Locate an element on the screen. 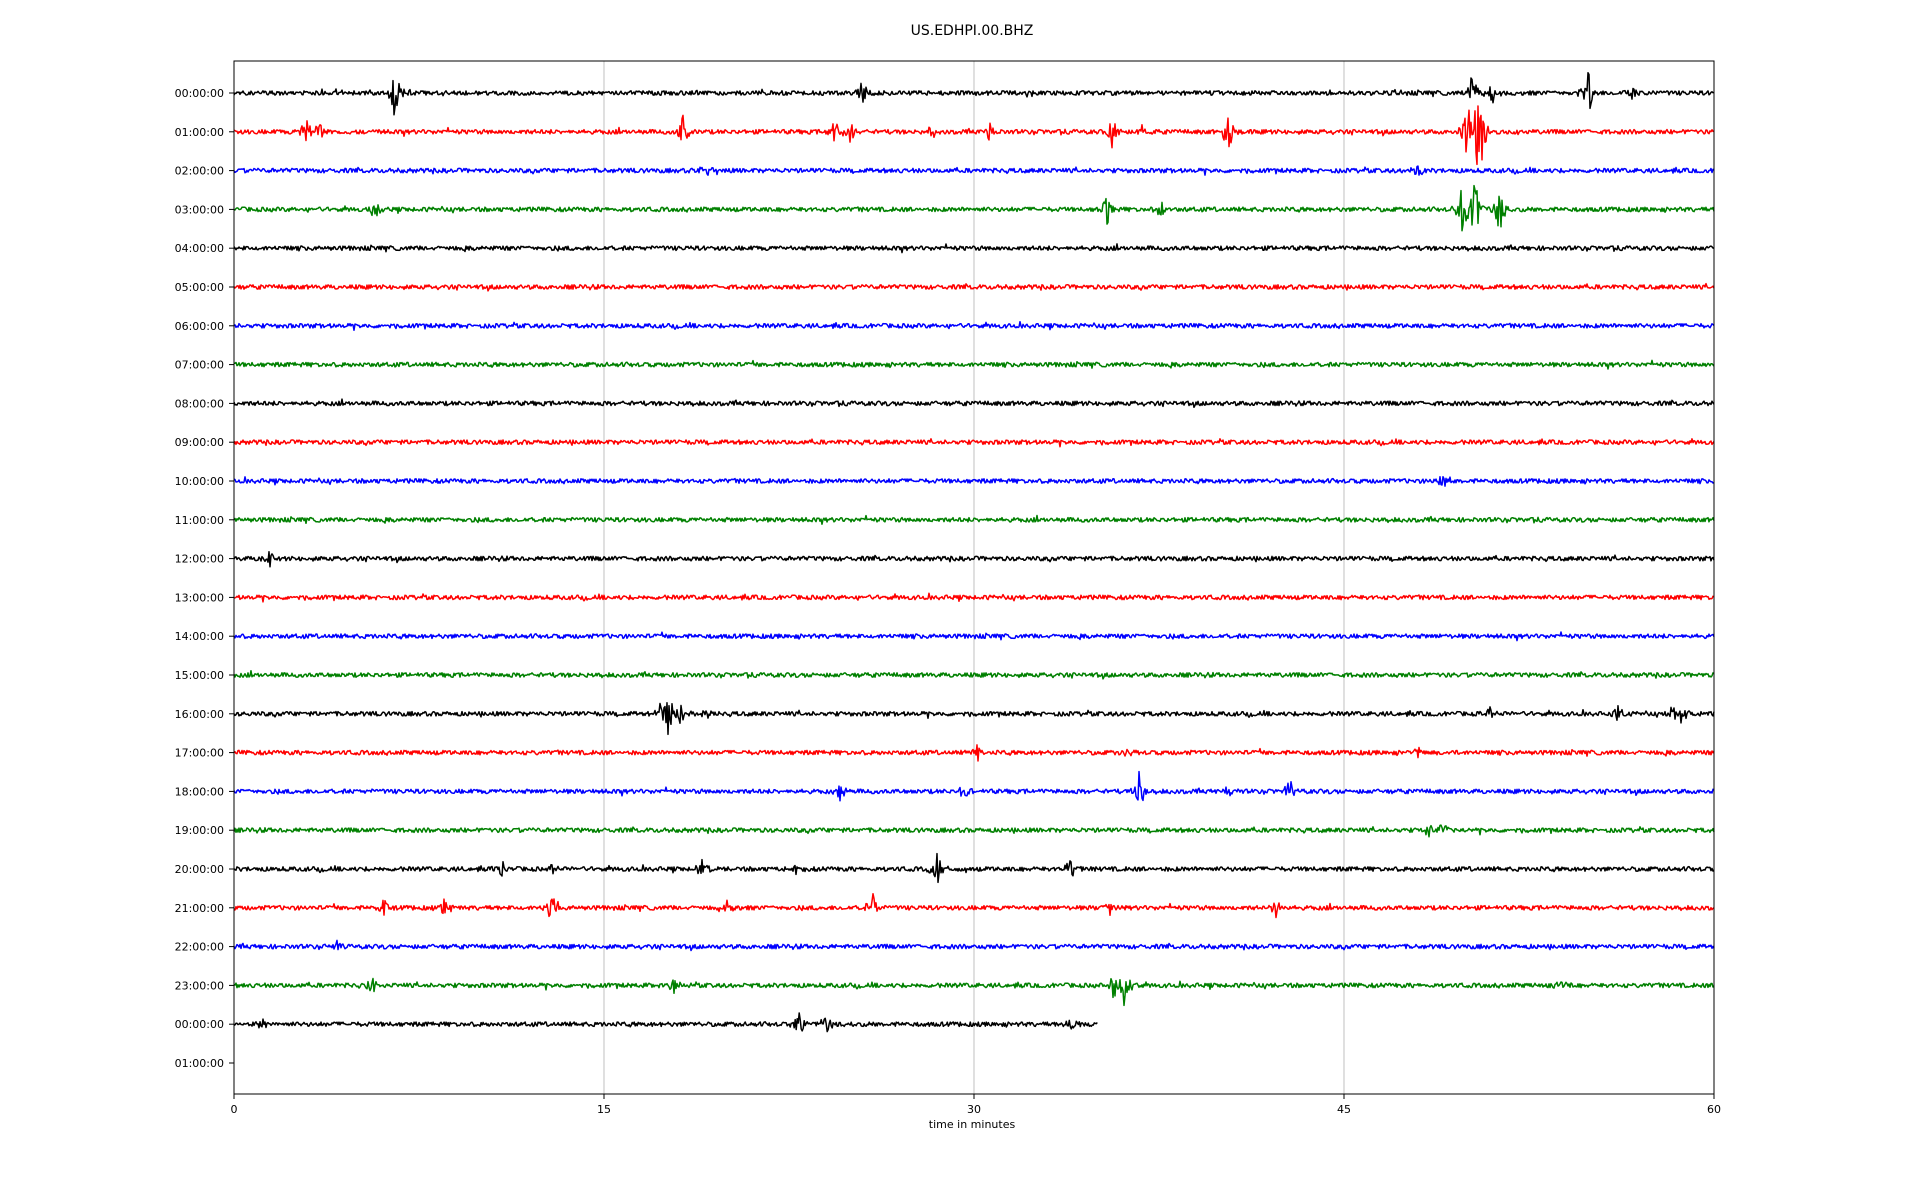  y-tick-label: 02:00:00 is located at coordinates (199, 171).